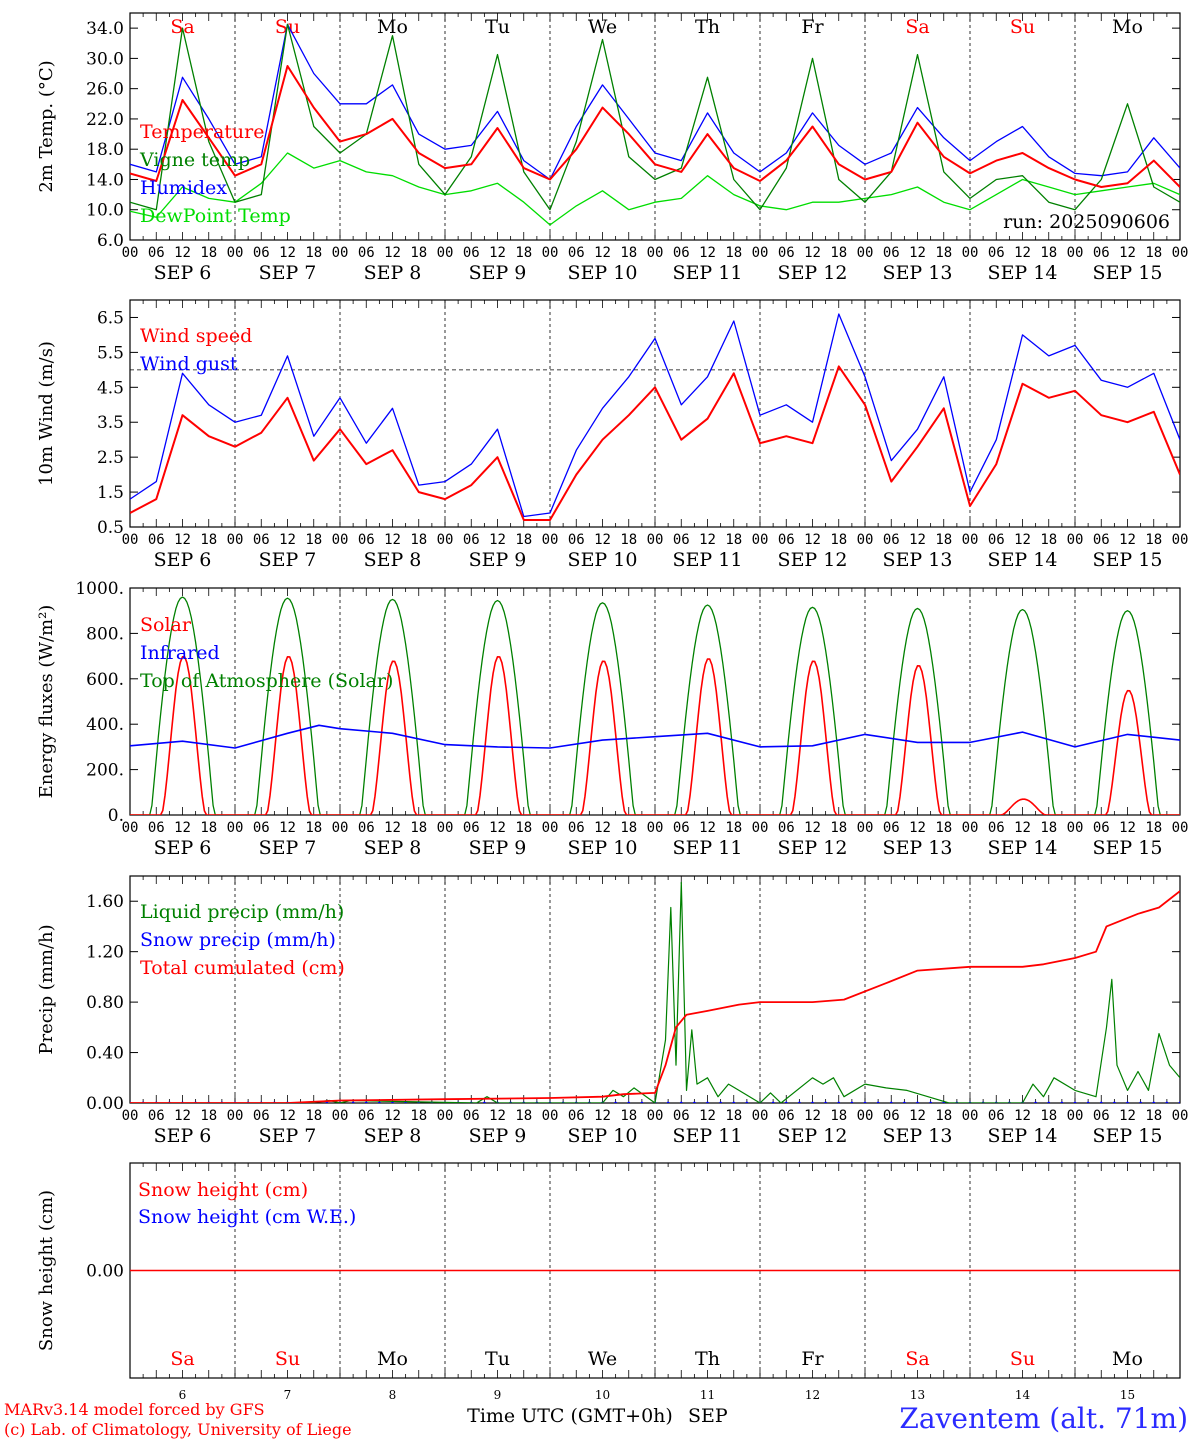  I want to click on legend-vigne-temp: Vigne temp, so click(194, 160).